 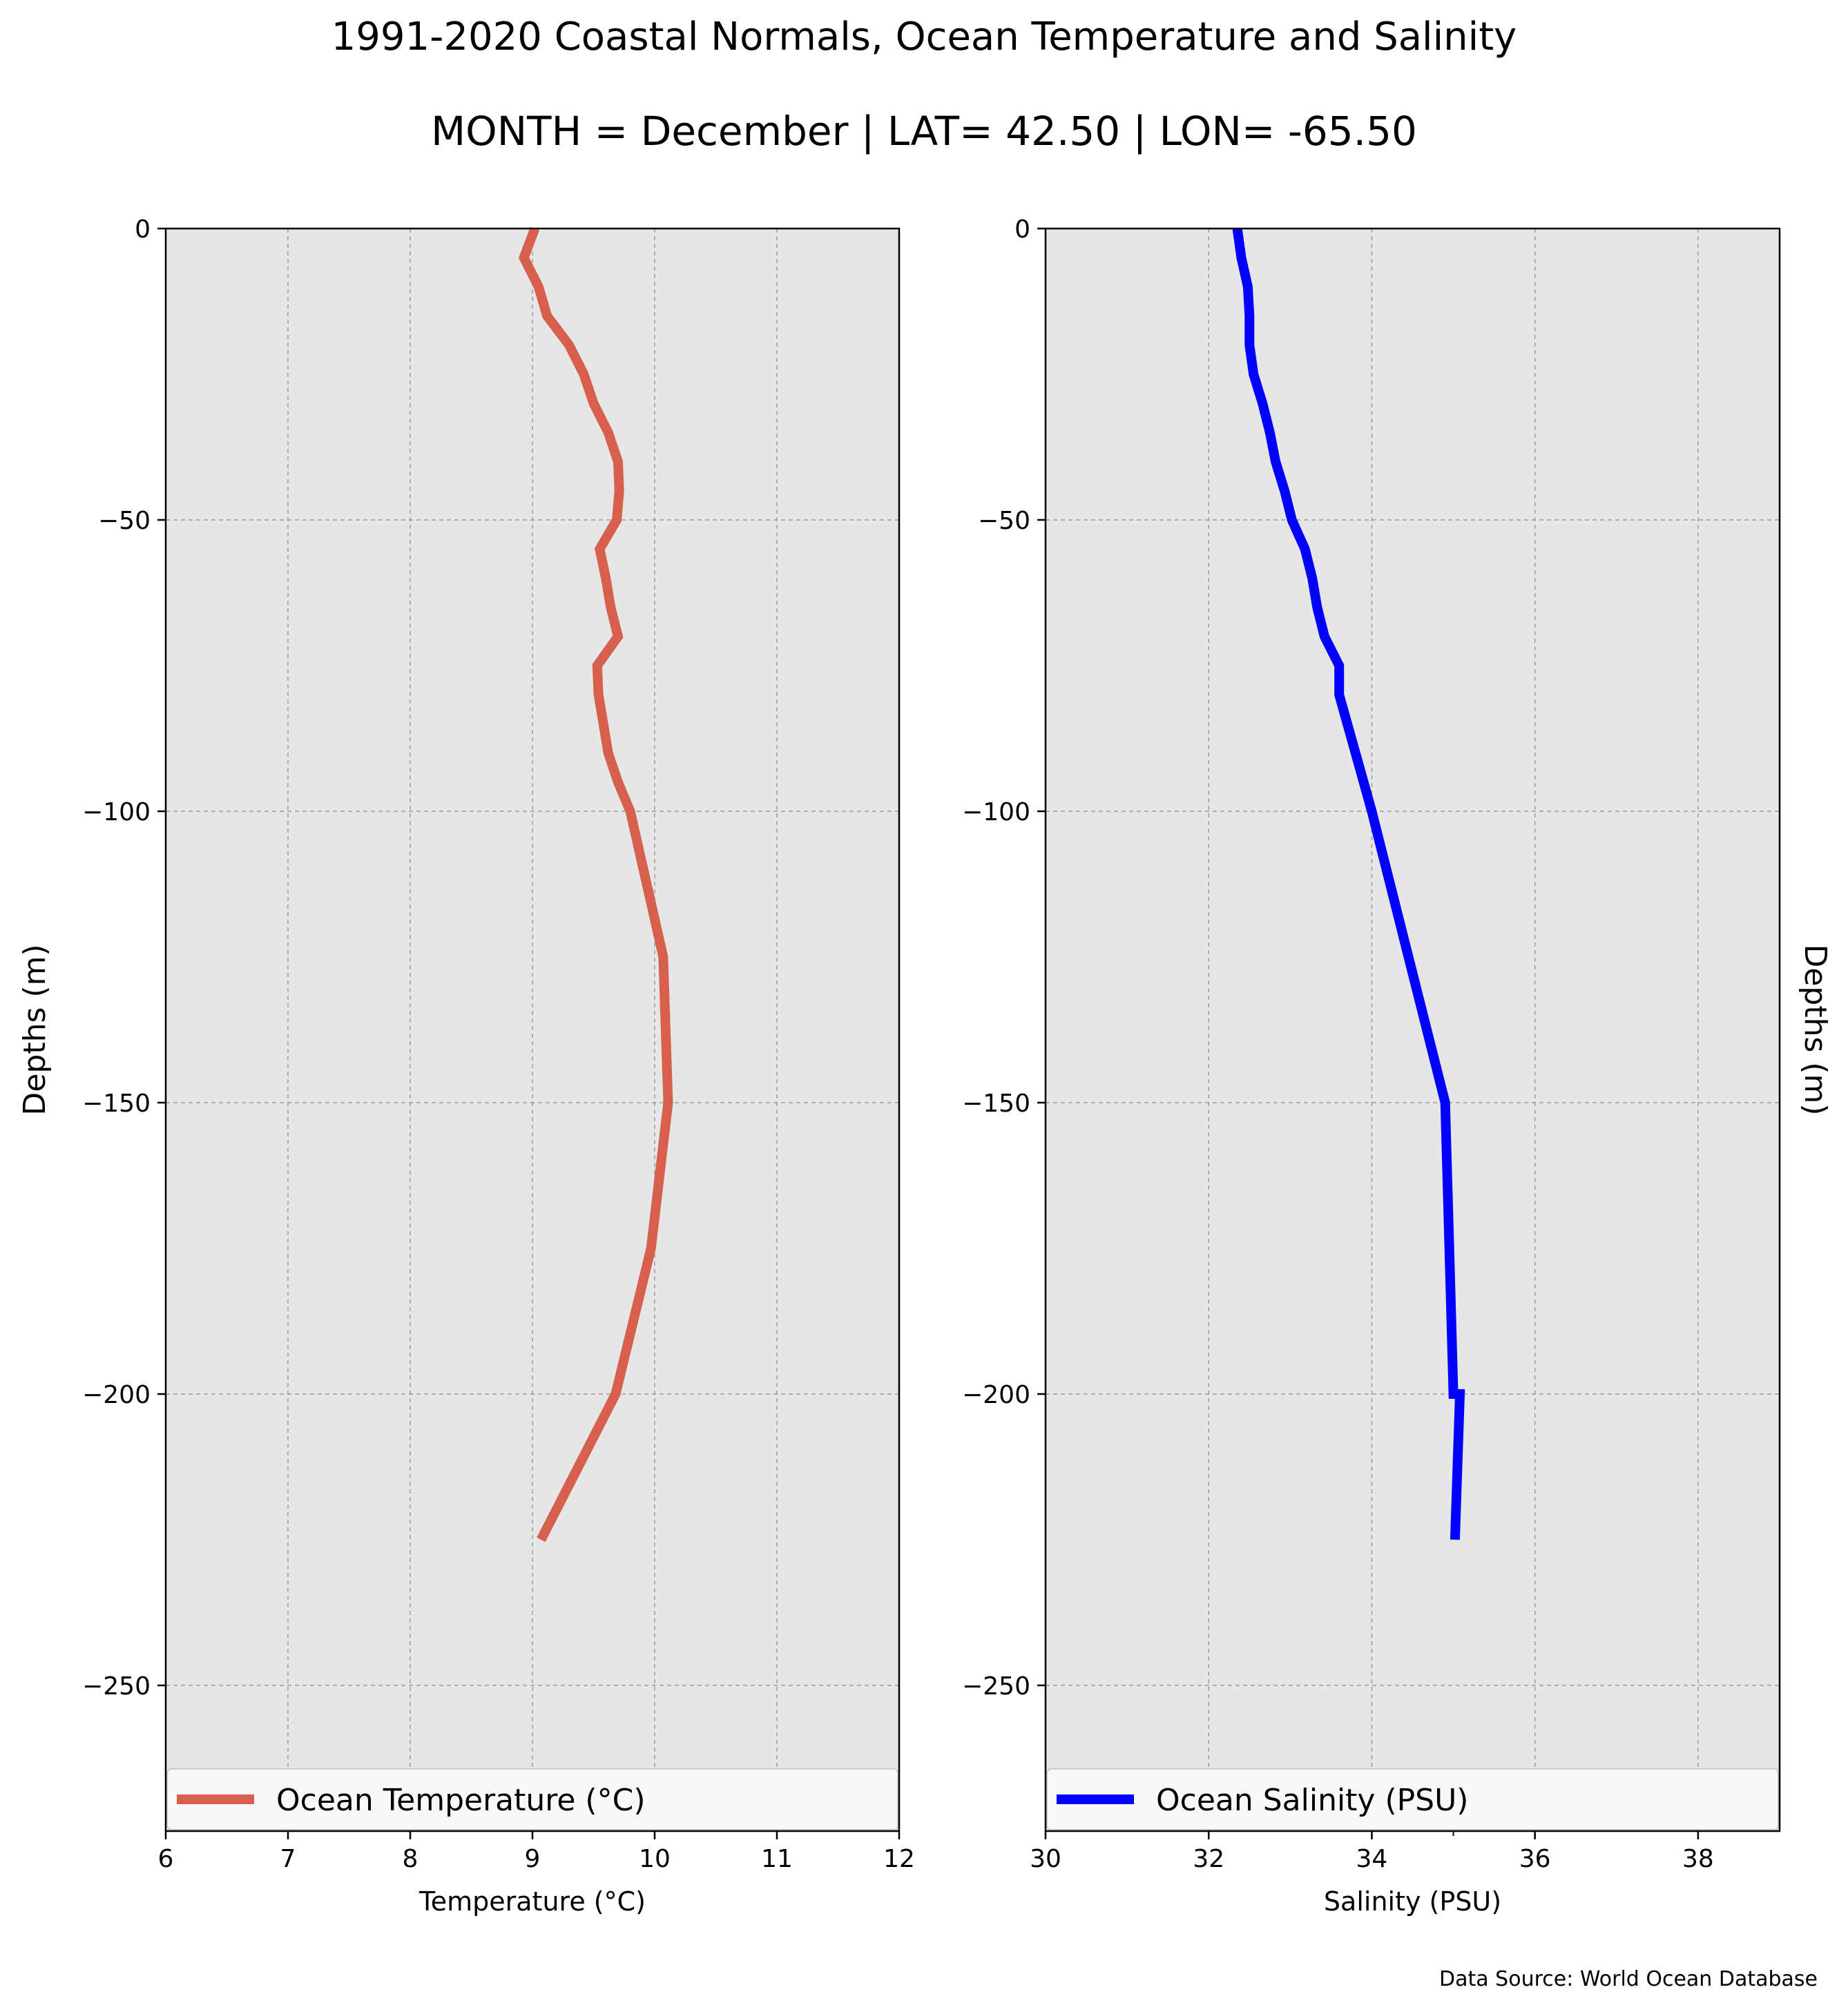 What do you see at coordinates (124, 521) in the screenshot?
I see `temperature-y-tick-label: −50` at bounding box center [124, 521].